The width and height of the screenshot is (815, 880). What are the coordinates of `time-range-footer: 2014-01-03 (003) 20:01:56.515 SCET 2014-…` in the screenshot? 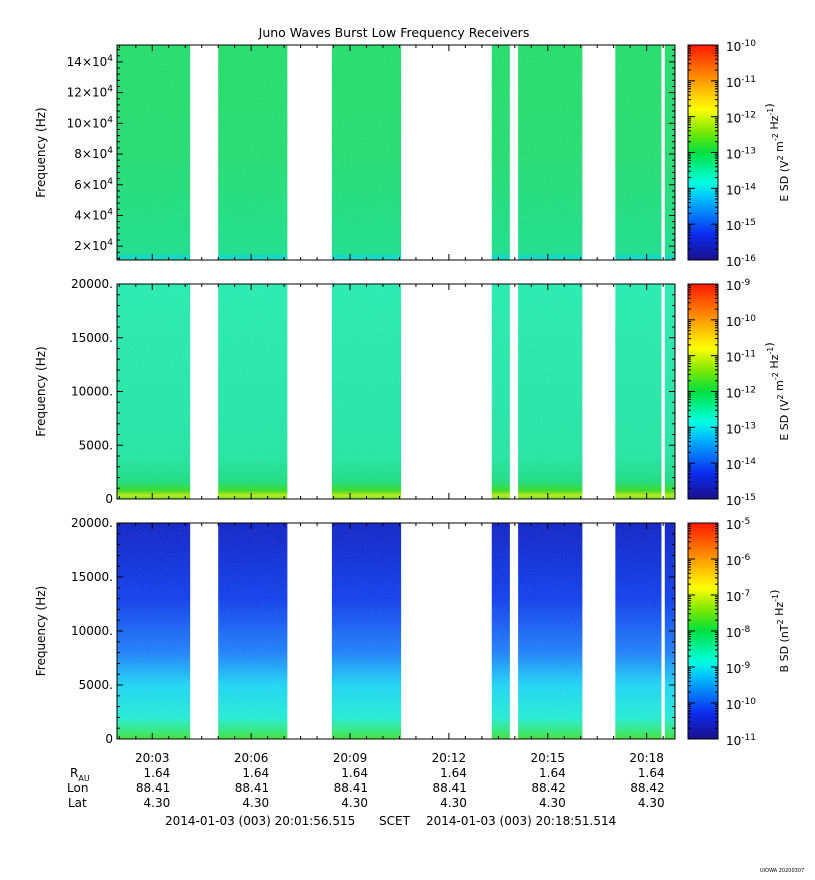 It's located at (390, 821).